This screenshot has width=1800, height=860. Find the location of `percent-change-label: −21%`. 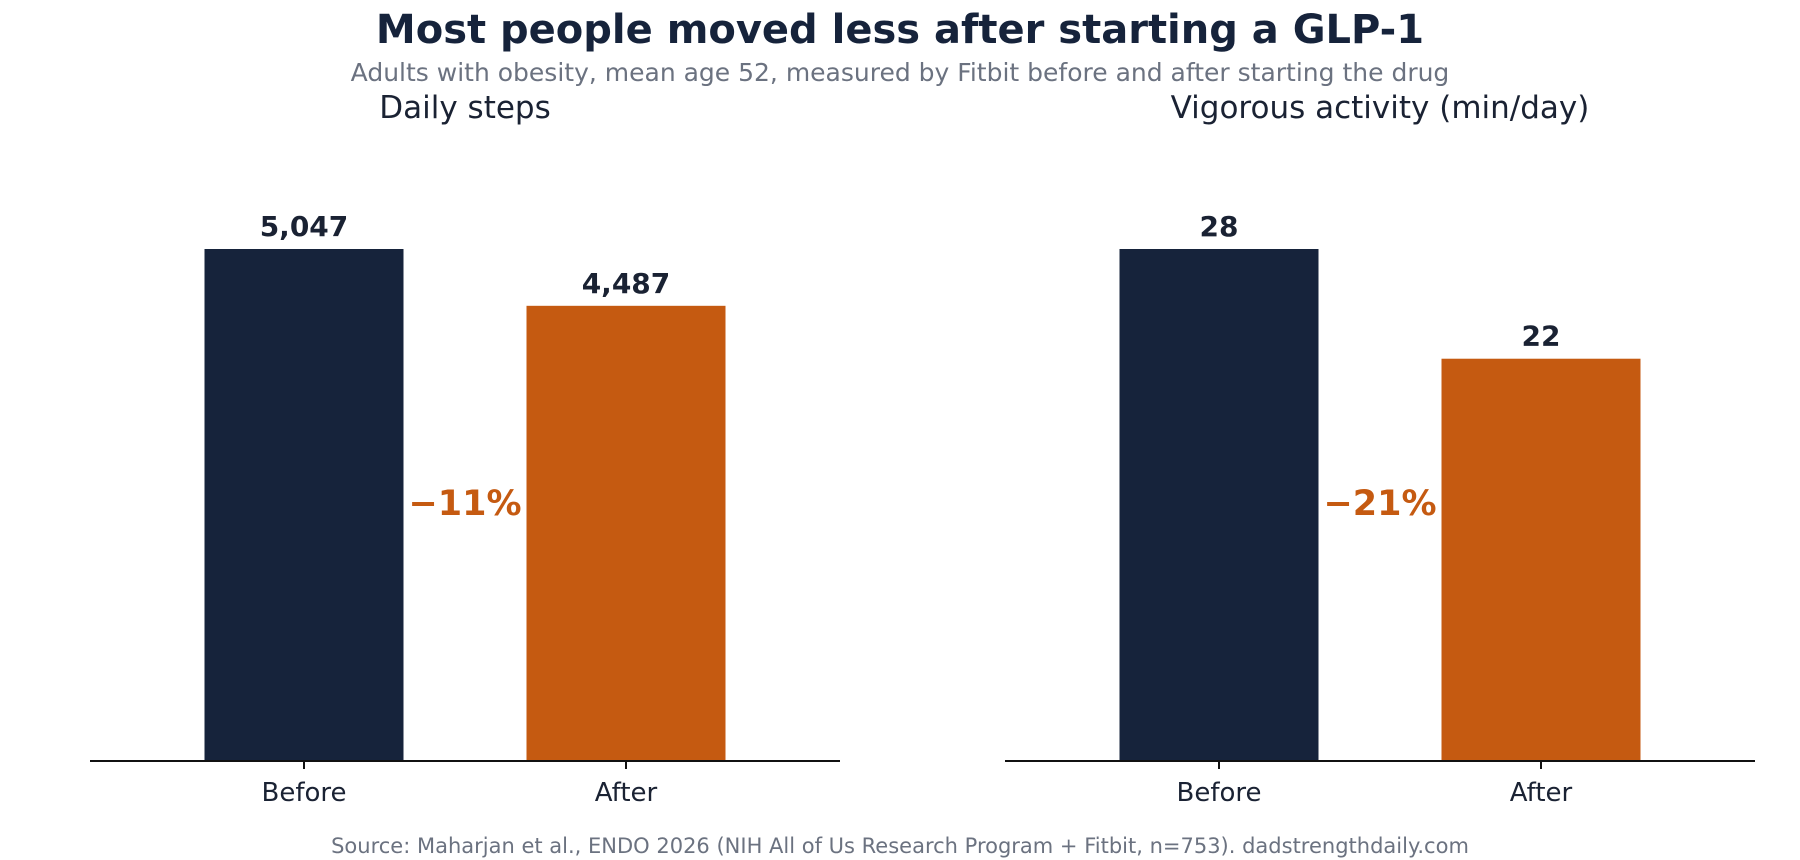

percent-change-label: −21% is located at coordinates (1379, 504).